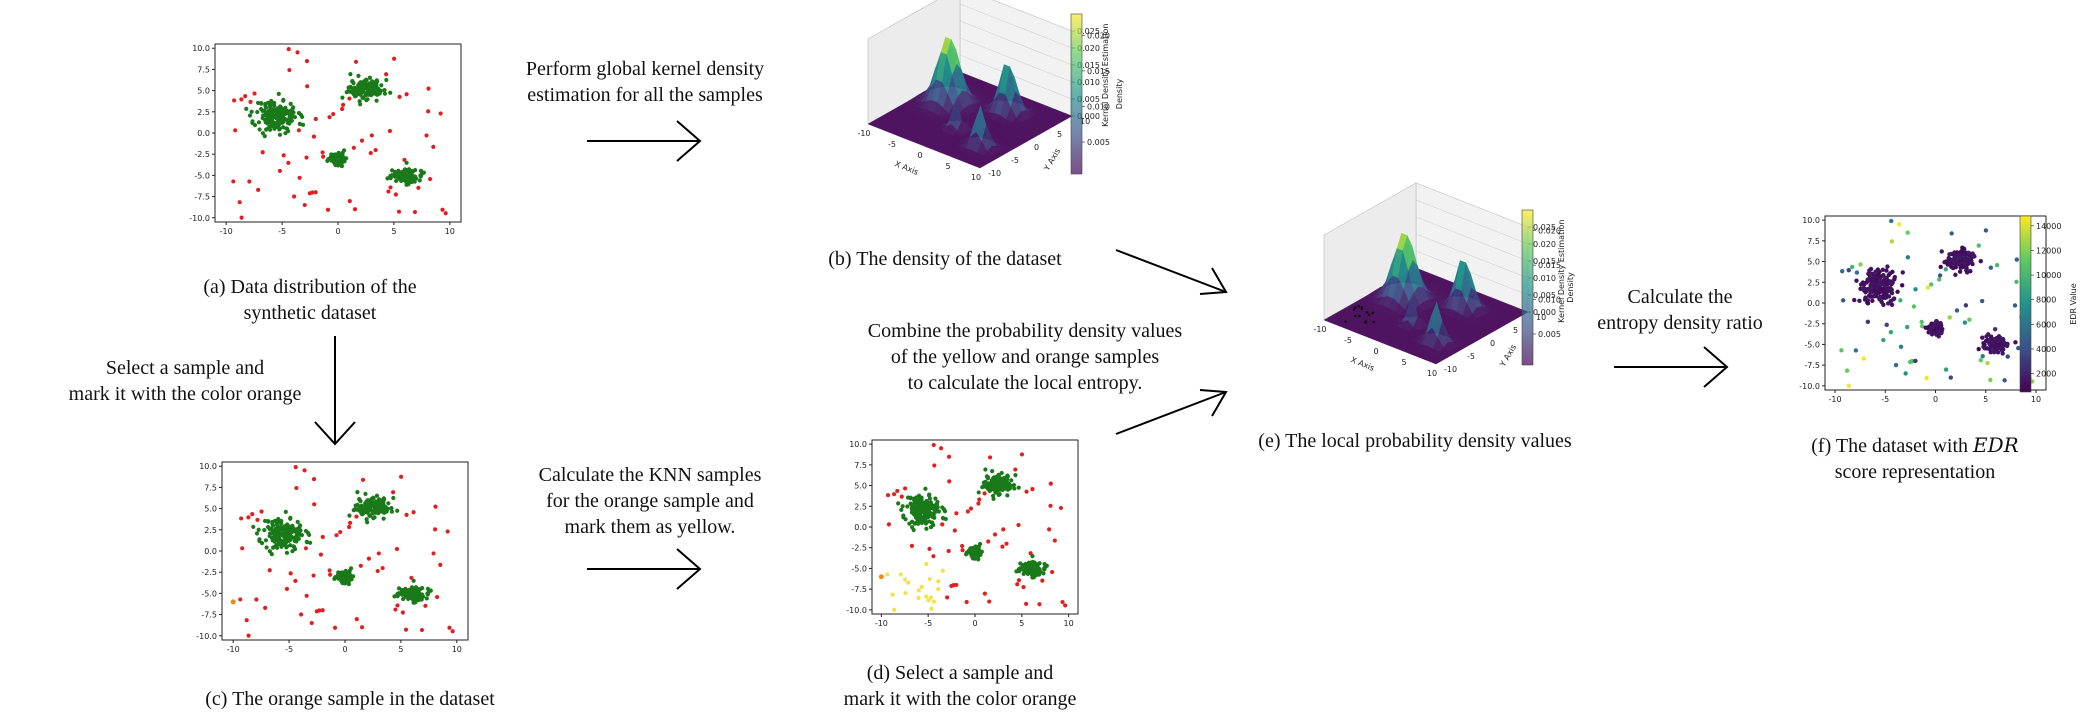 The height and width of the screenshot is (726, 2096). Describe the element at coordinates (185, 368) in the screenshot. I see `step-select-line1: Select a sample and` at that location.